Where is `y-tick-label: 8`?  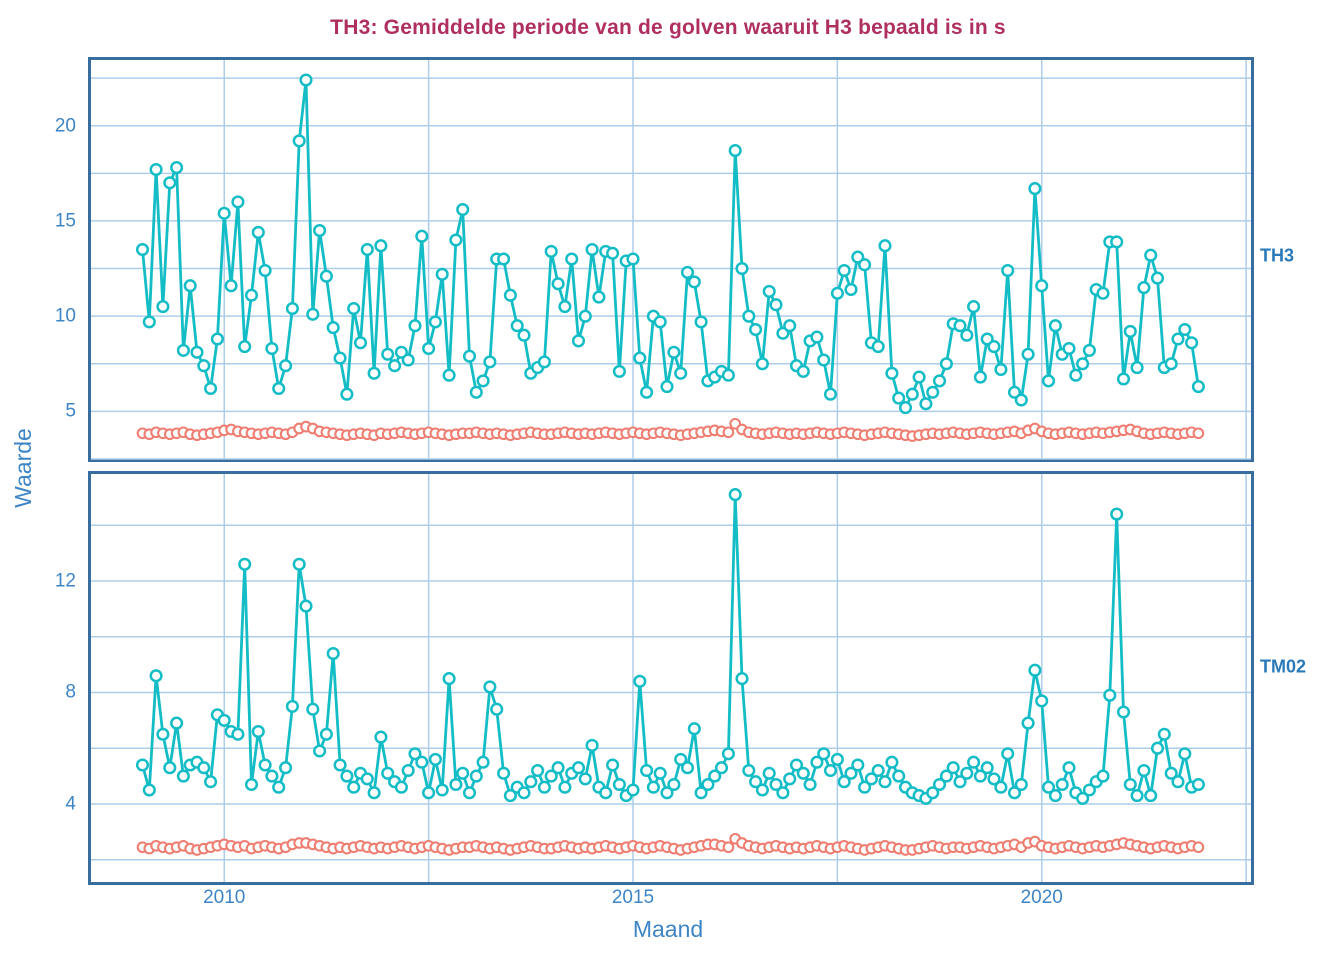
y-tick-label: 8 is located at coordinates (70, 692).